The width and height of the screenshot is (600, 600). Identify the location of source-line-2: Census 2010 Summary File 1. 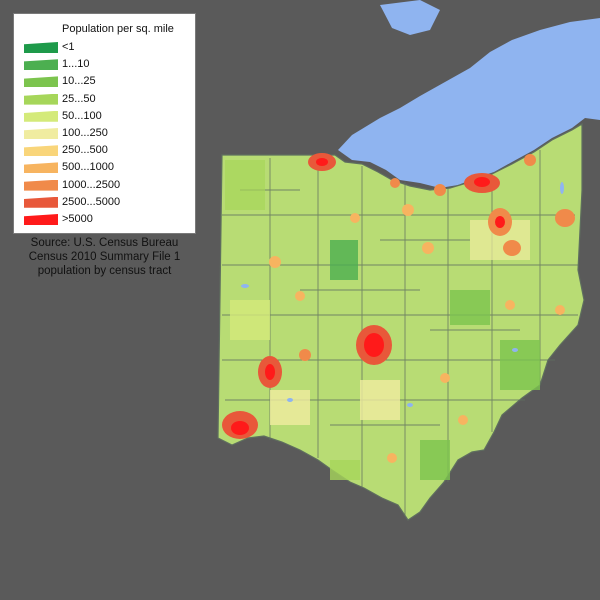
(104, 257).